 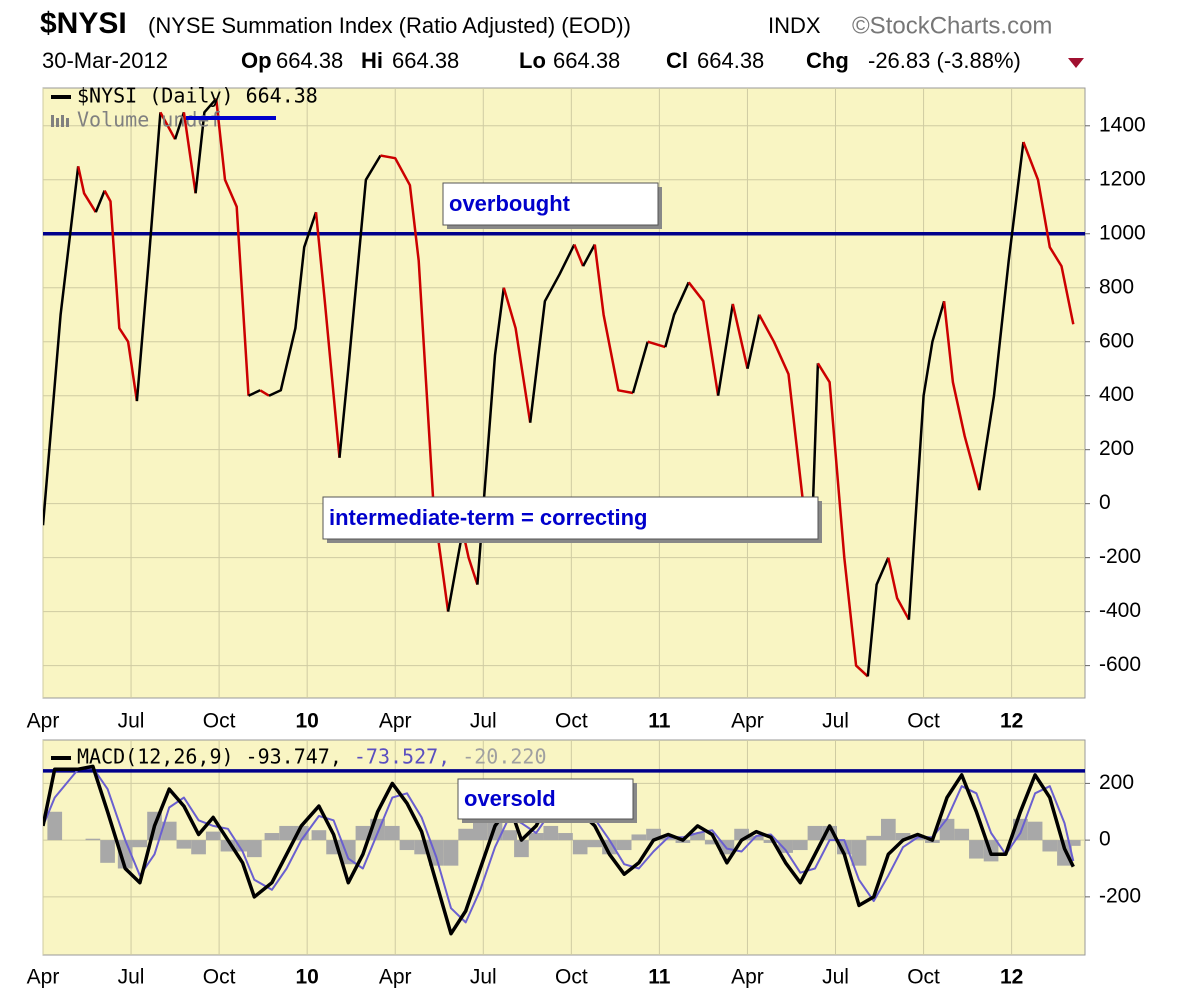 What do you see at coordinates (488, 517) in the screenshot?
I see `annotation: intermediate-term = correcting` at bounding box center [488, 517].